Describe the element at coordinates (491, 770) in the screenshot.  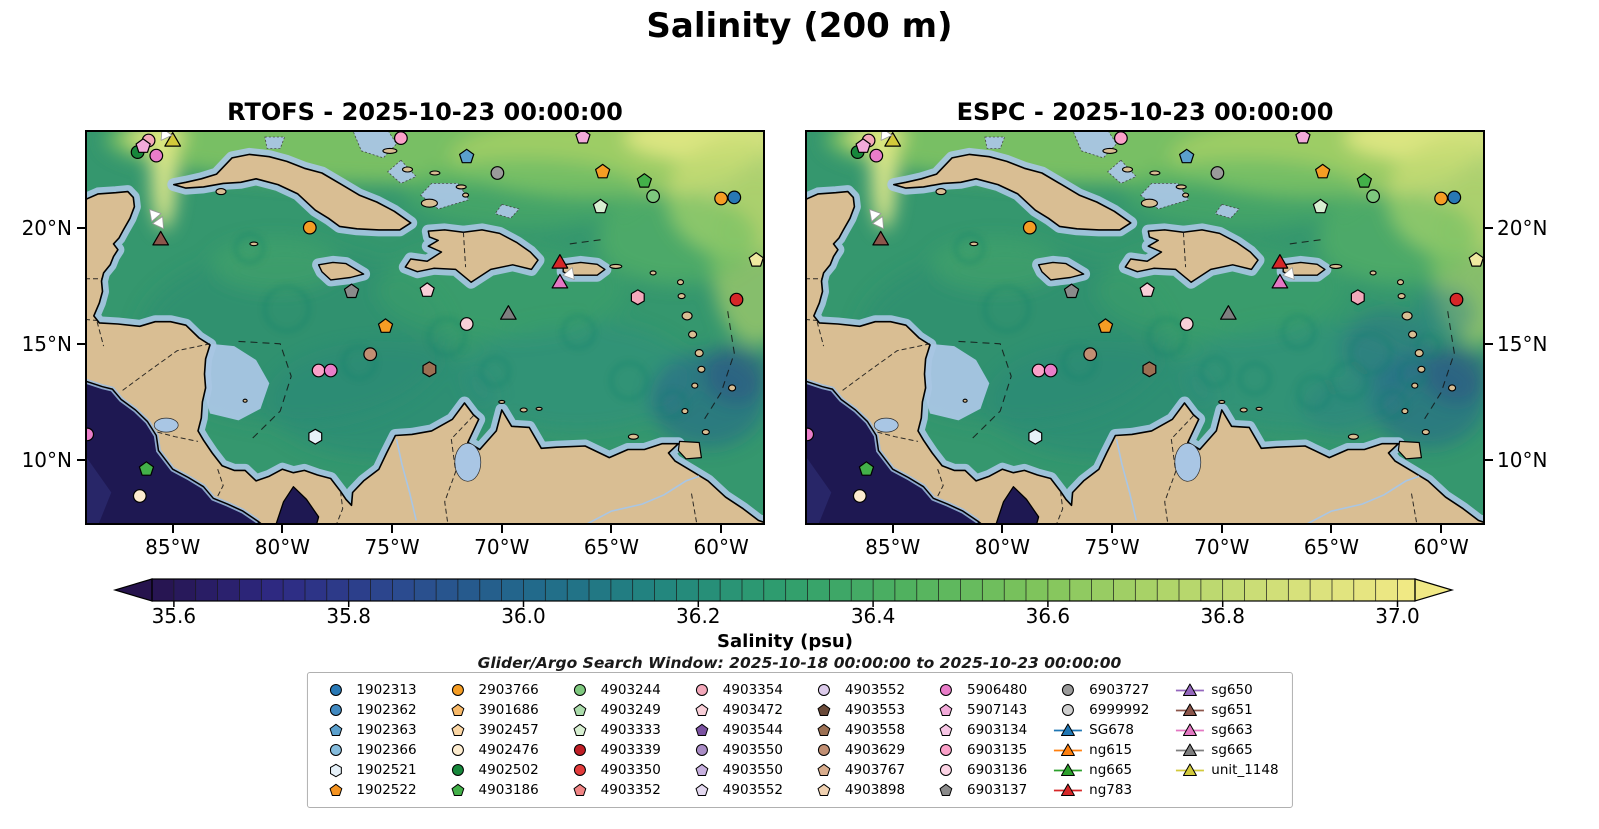
I see `legend-item: 4902502` at that location.